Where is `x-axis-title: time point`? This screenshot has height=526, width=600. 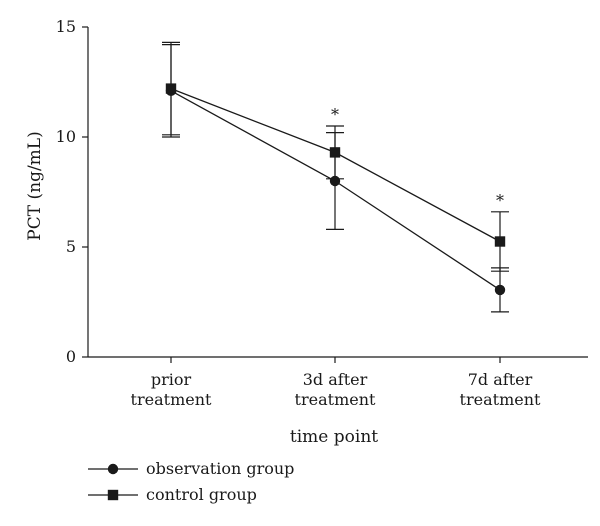 x-axis-title: time point is located at coordinates (334, 437).